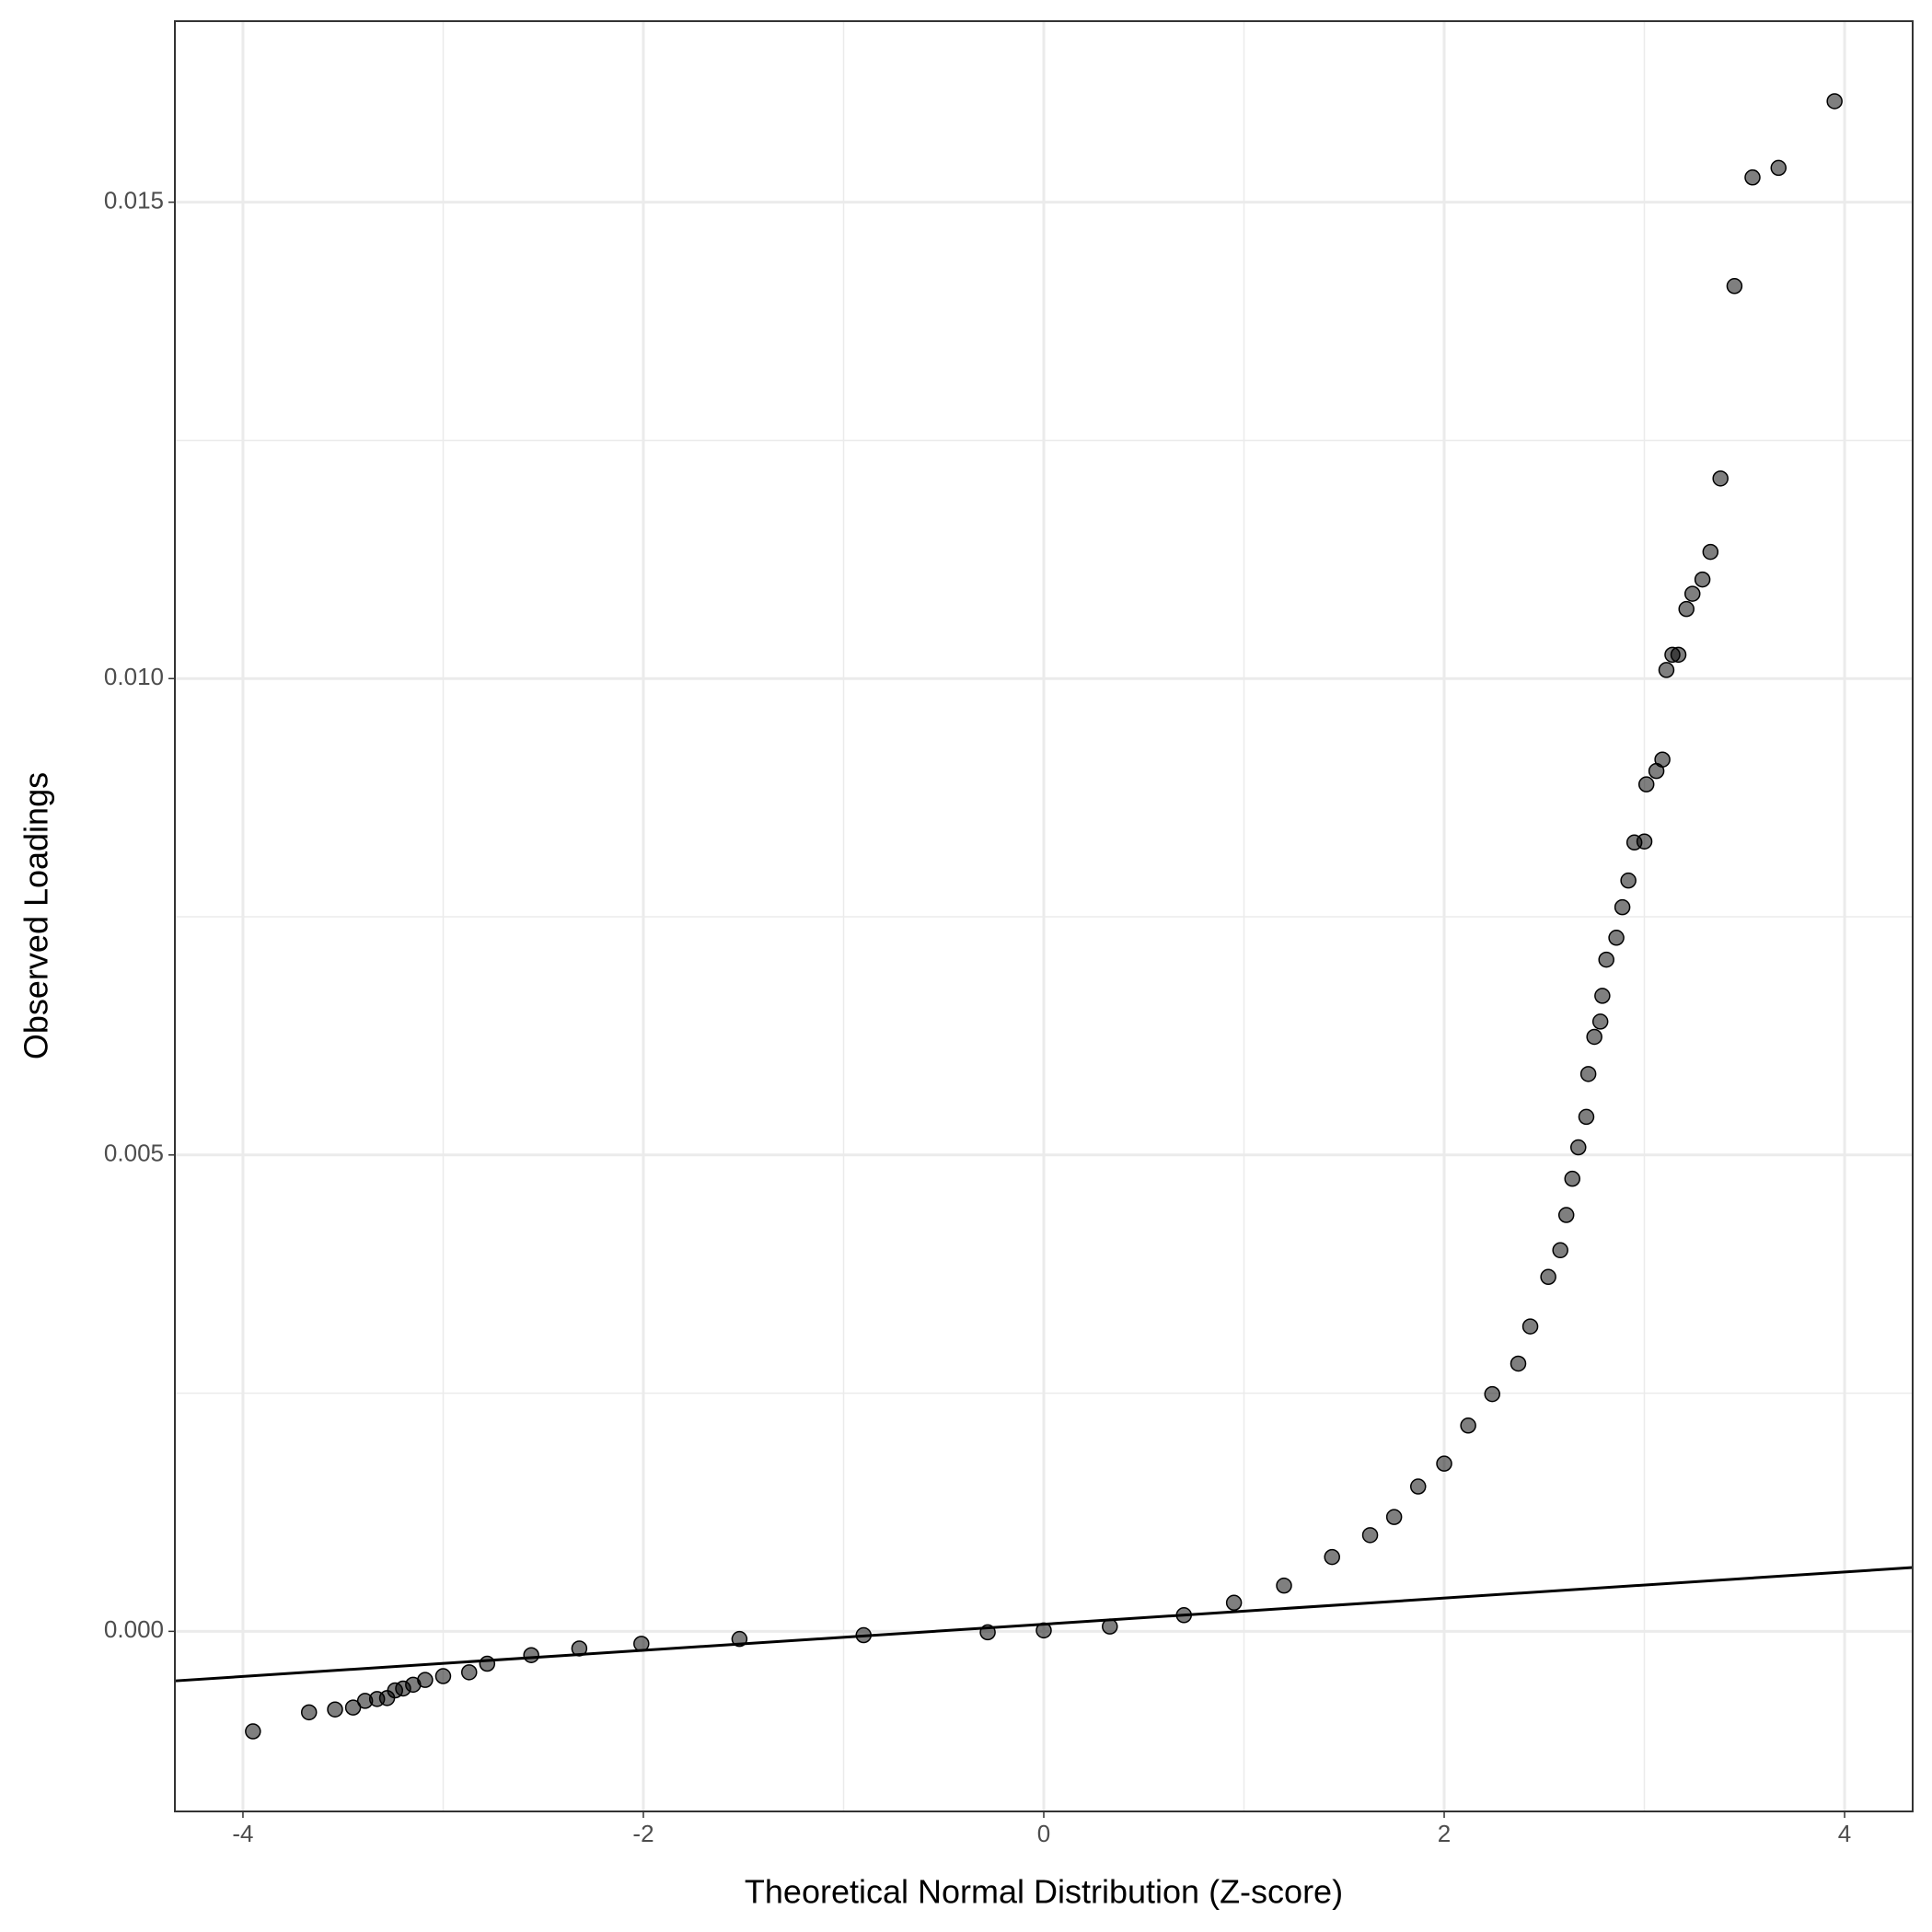 The image size is (1932, 1932). What do you see at coordinates (36, 916) in the screenshot?
I see `y-axis-title: Observed Loadings` at bounding box center [36, 916].